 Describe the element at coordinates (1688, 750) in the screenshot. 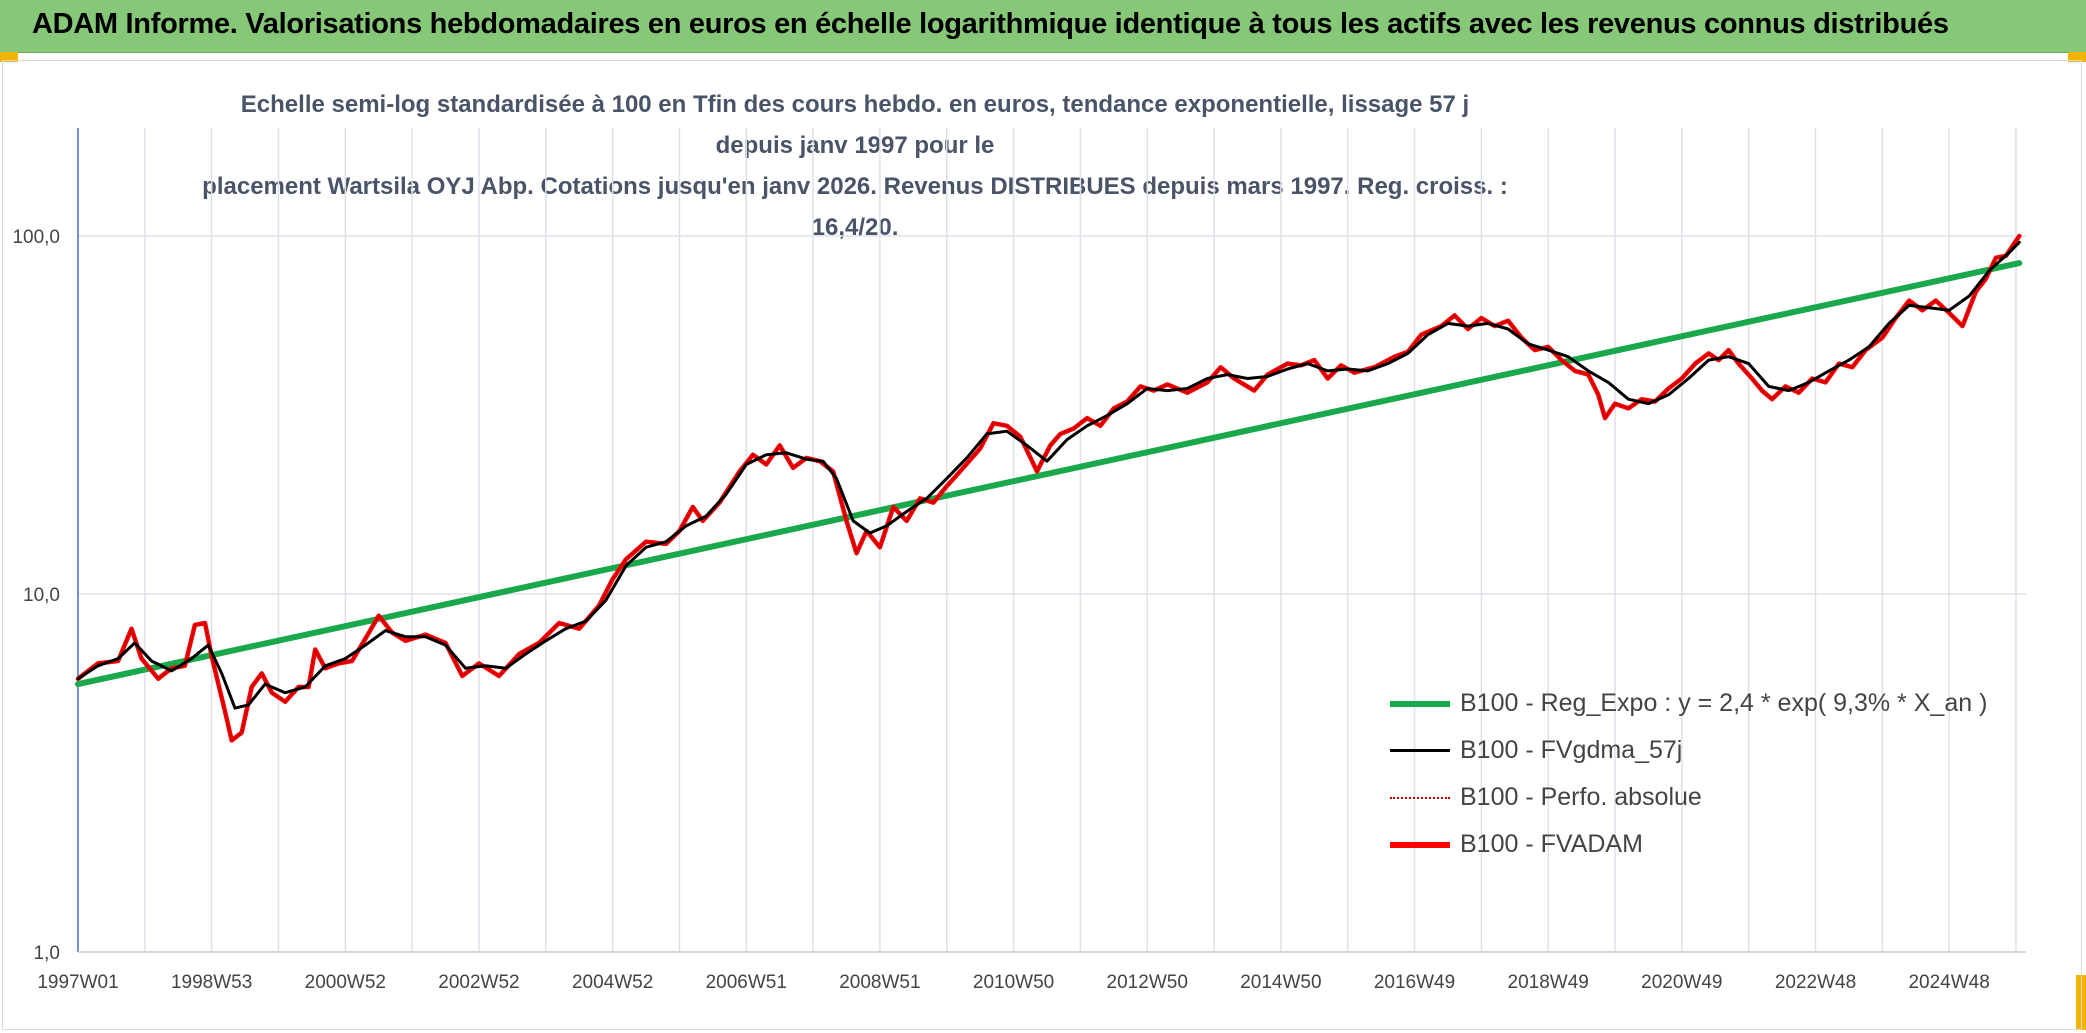

I see `legend-item-smooth: B100 - FVgdma_57j` at that location.